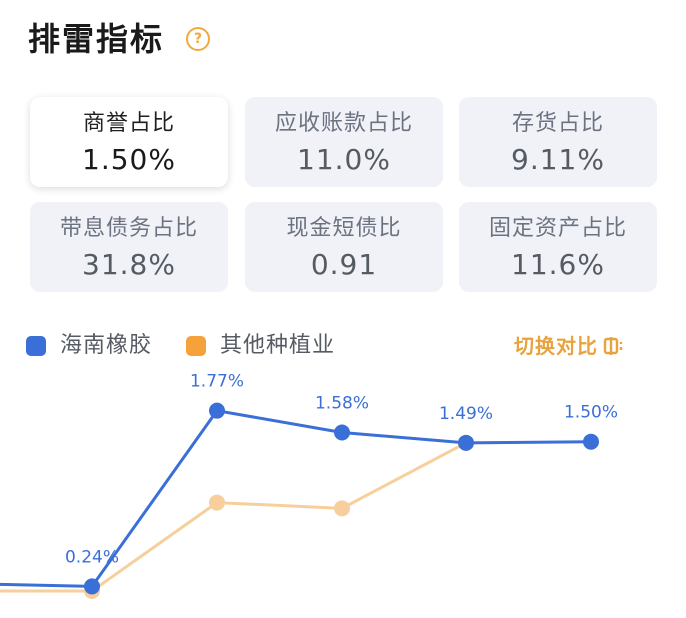 Image resolution: width=686 pixels, height=618 pixels. I want to click on metric-card-goodwill: 商誉占比 1.50%, so click(129, 142).